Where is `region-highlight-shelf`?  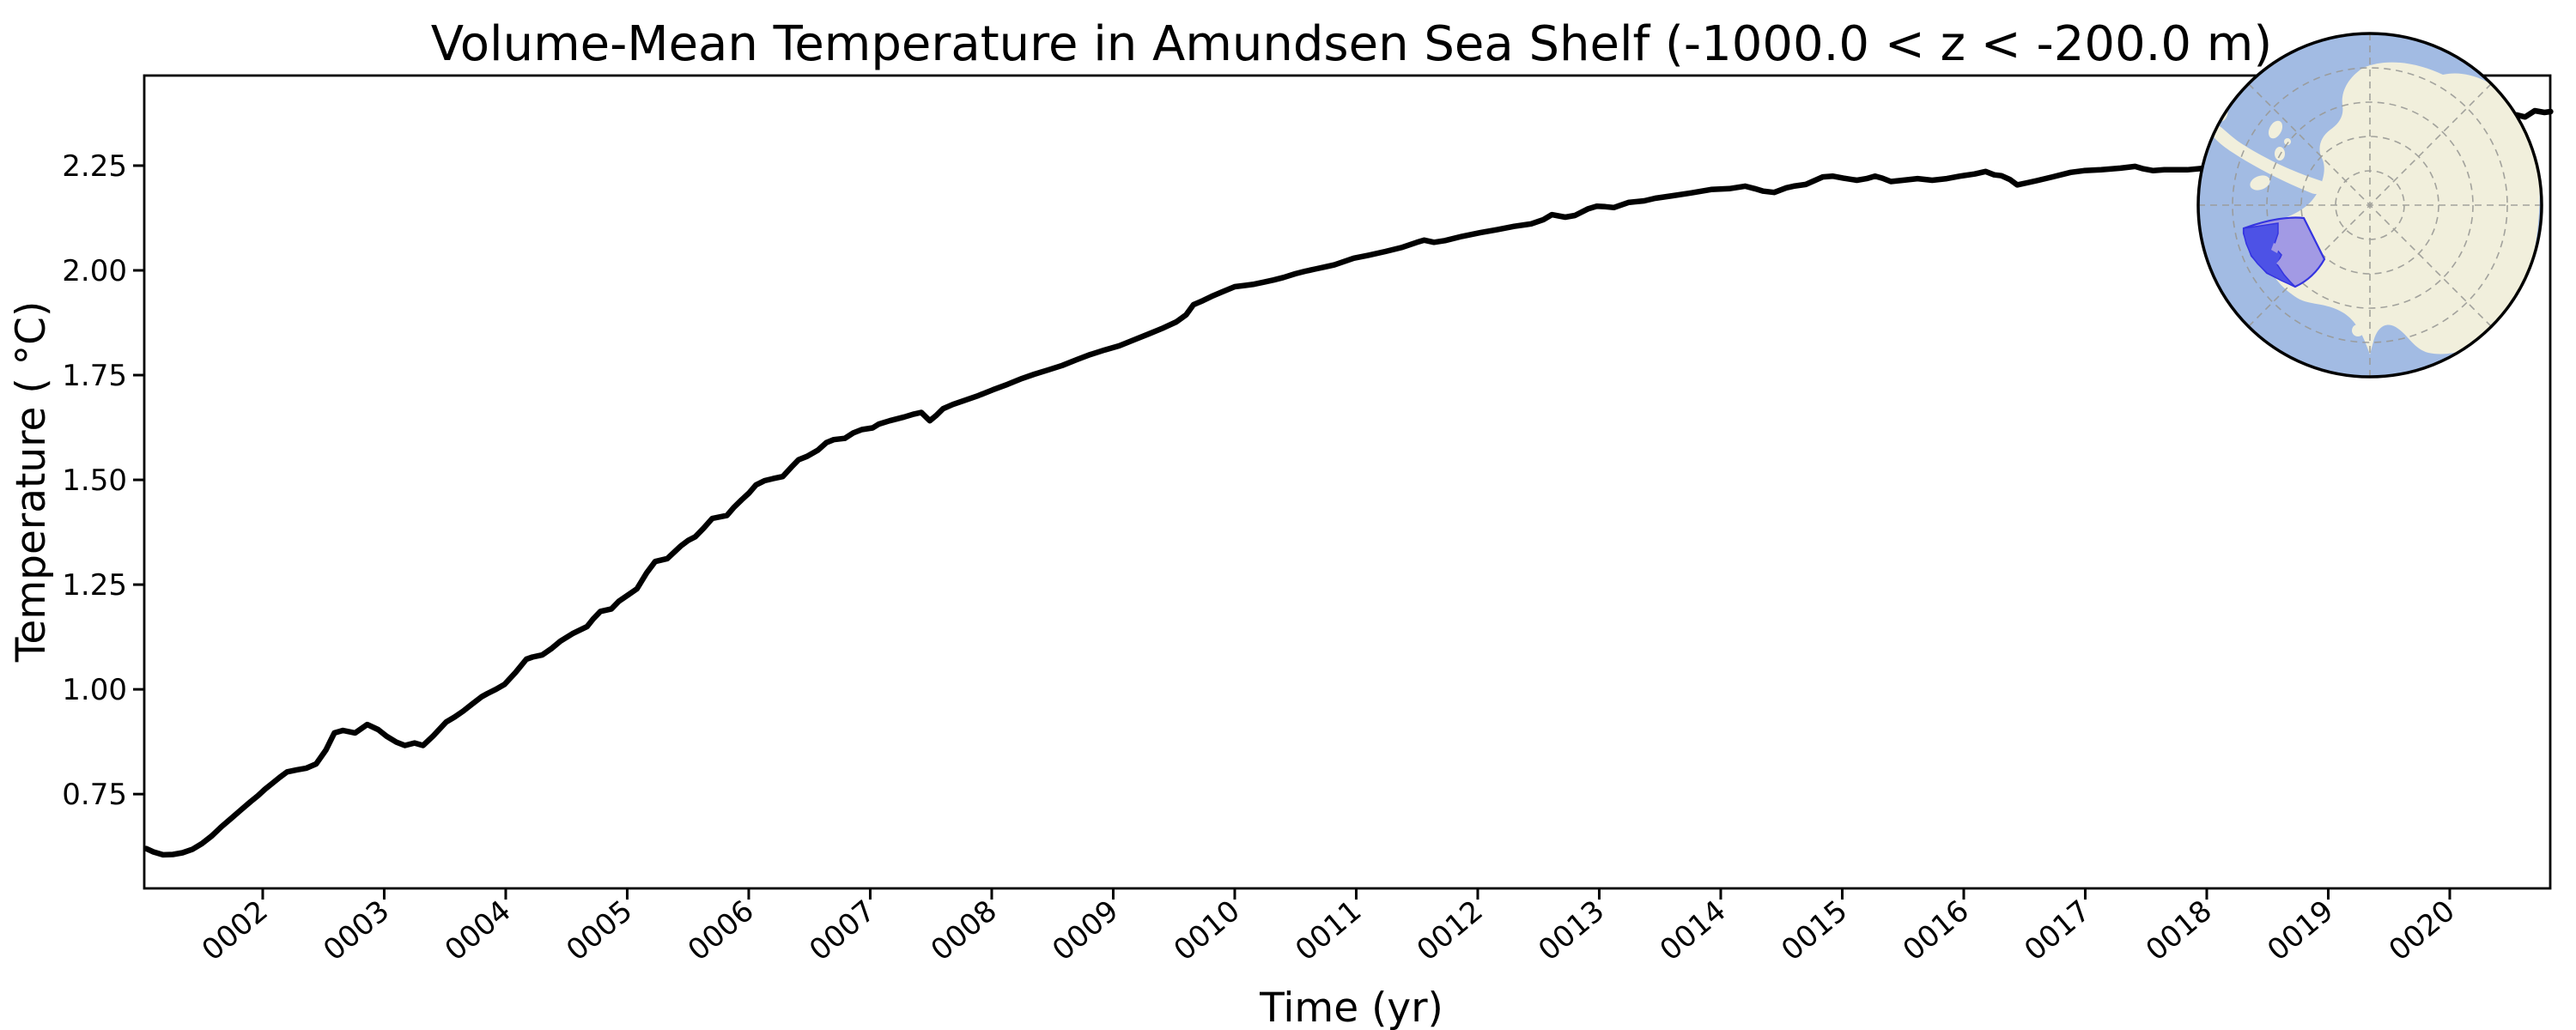 region-highlight-shelf is located at coordinates (2269, 255).